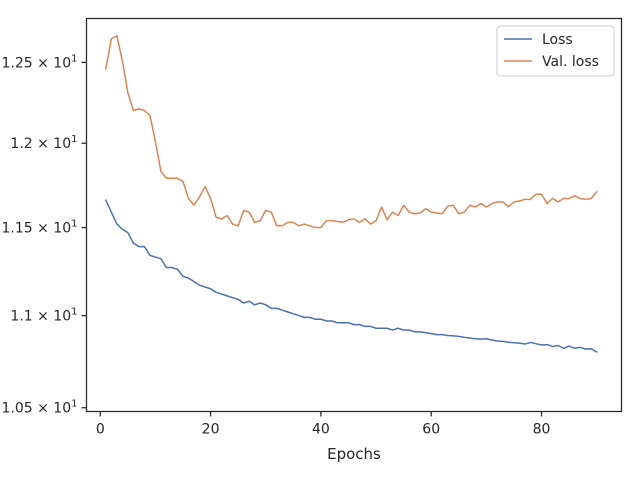 This screenshot has height=480, width=640. What do you see at coordinates (100, 430) in the screenshot?
I see `x-tick-label: 0` at bounding box center [100, 430].